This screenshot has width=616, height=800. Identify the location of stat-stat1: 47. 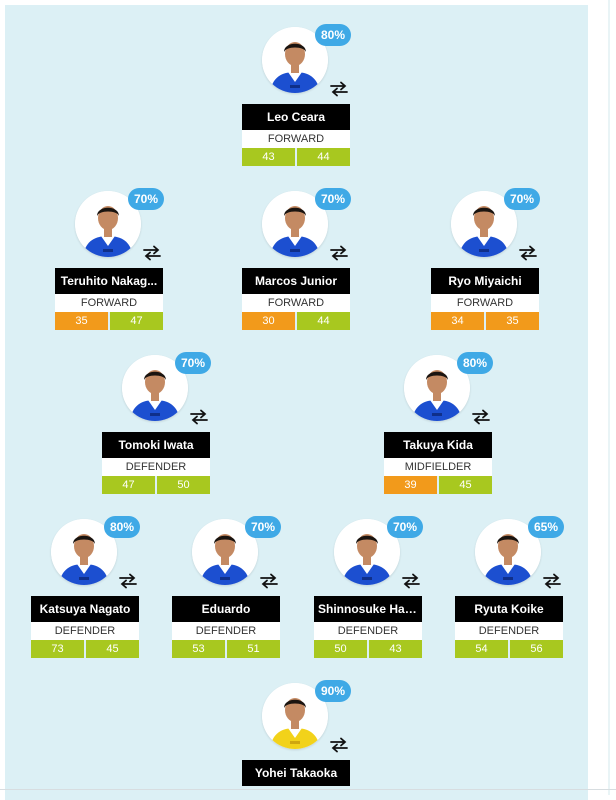
(128, 485).